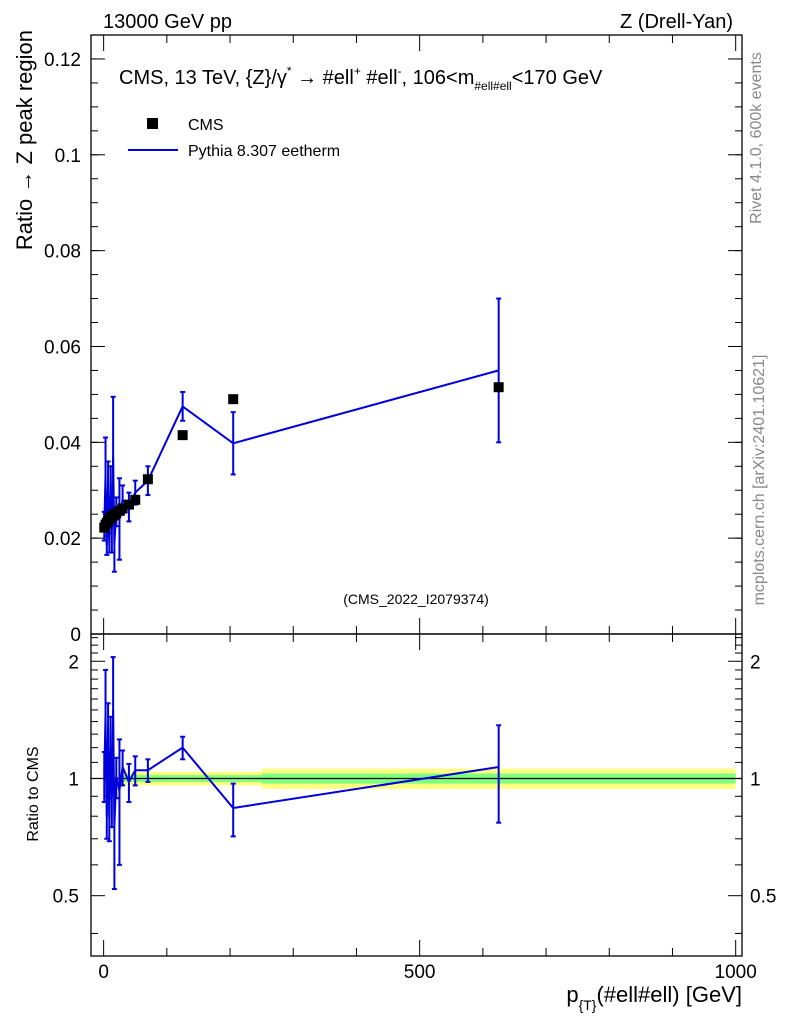  I want to click on main-y-tick-label: 0.08, so click(62, 252).